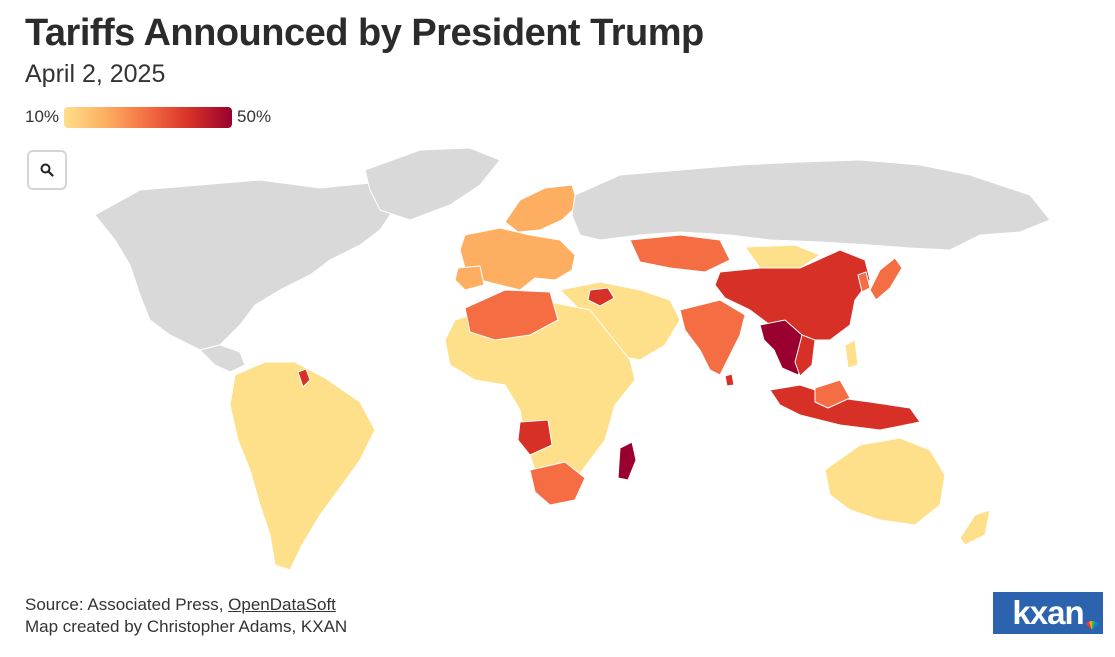 This screenshot has height=657, width=1115. Describe the element at coordinates (511, 315) in the screenshot. I see `region-libya-algeria` at that location.